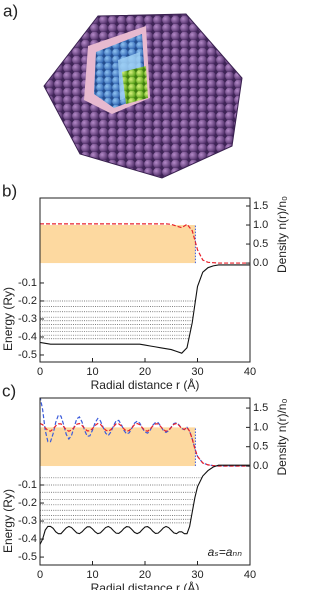  I want to click on annotation: aₛ=aₙₙ, so click(225, 552).